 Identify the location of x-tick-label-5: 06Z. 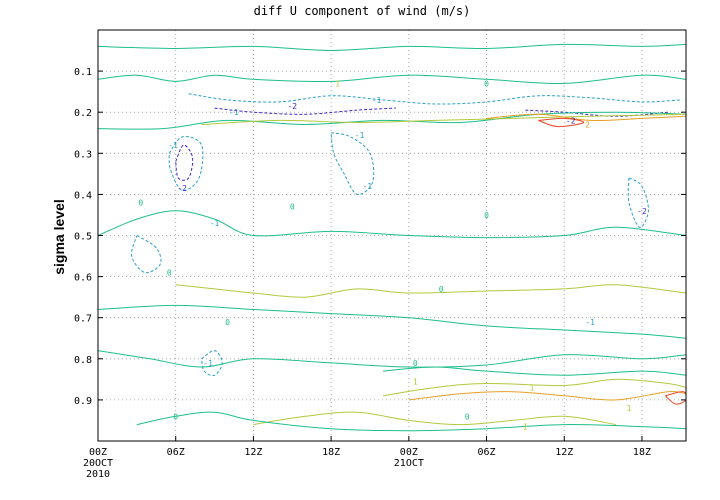
(487, 452).